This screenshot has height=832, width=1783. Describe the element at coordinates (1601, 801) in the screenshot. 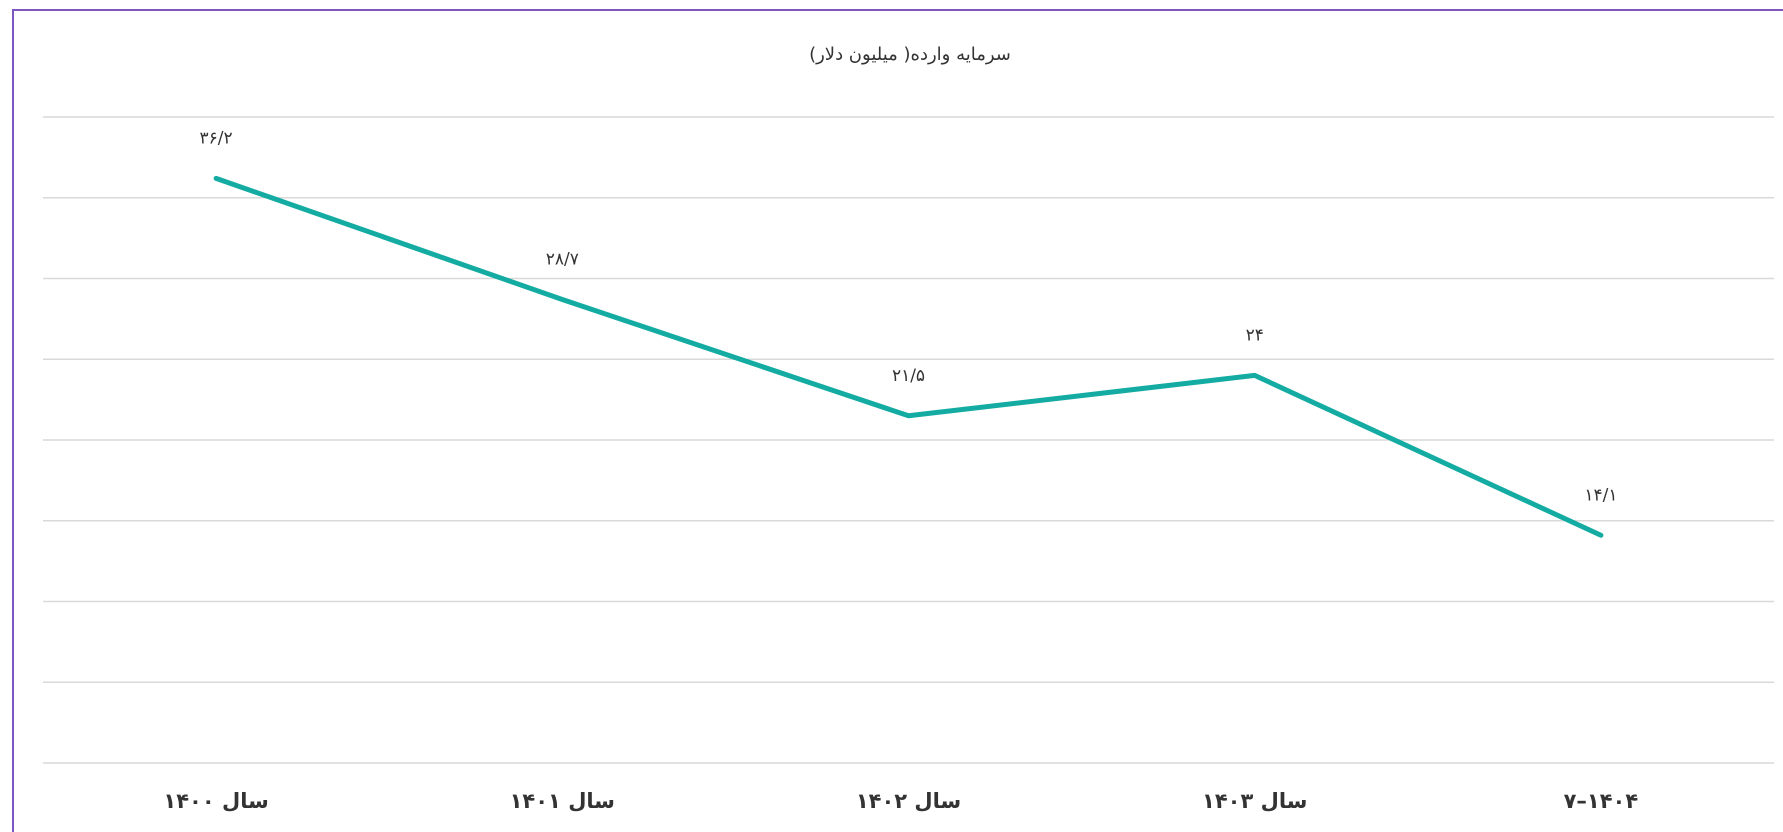

I see `x-tick-label: ۱۴۰۴–۷` at that location.